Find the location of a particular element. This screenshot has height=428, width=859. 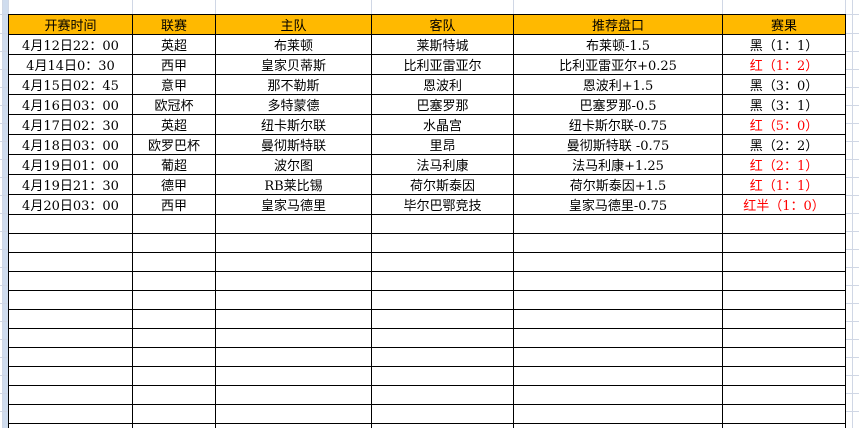

cell-result: 黑（1：1） is located at coordinates (784, 44).